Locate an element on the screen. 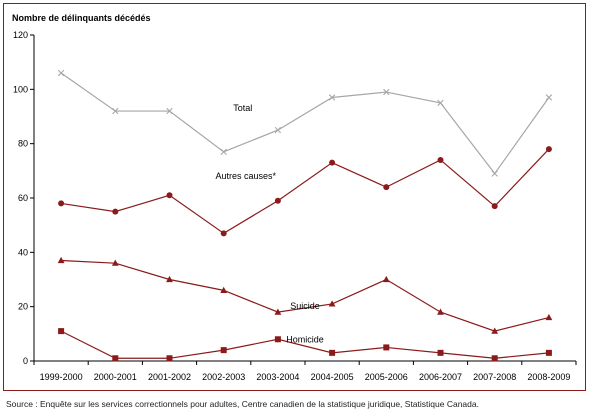 The height and width of the screenshot is (418, 593). series-label-suicide: Suicide is located at coordinates (305, 306).